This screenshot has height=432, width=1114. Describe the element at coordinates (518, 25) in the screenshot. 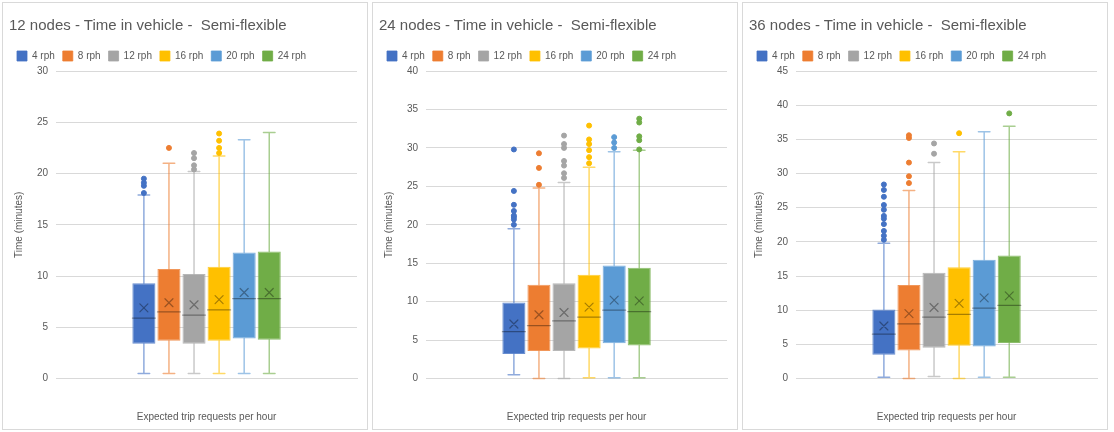

I see `chart-title: 24 nodes - Time in vehicle - Semi-flexible` at that location.